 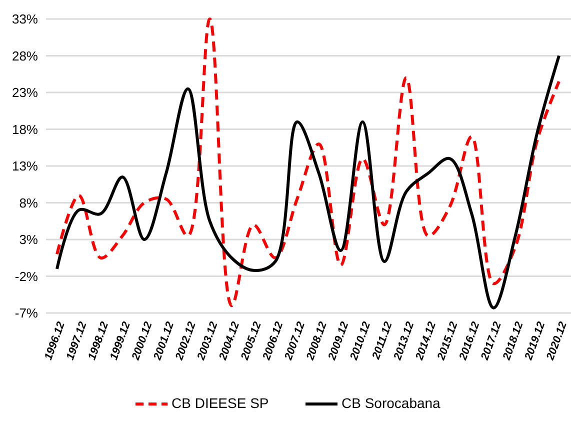 What do you see at coordinates (220, 403) in the screenshot?
I see `legend-label: CB DIEESE SP` at bounding box center [220, 403].